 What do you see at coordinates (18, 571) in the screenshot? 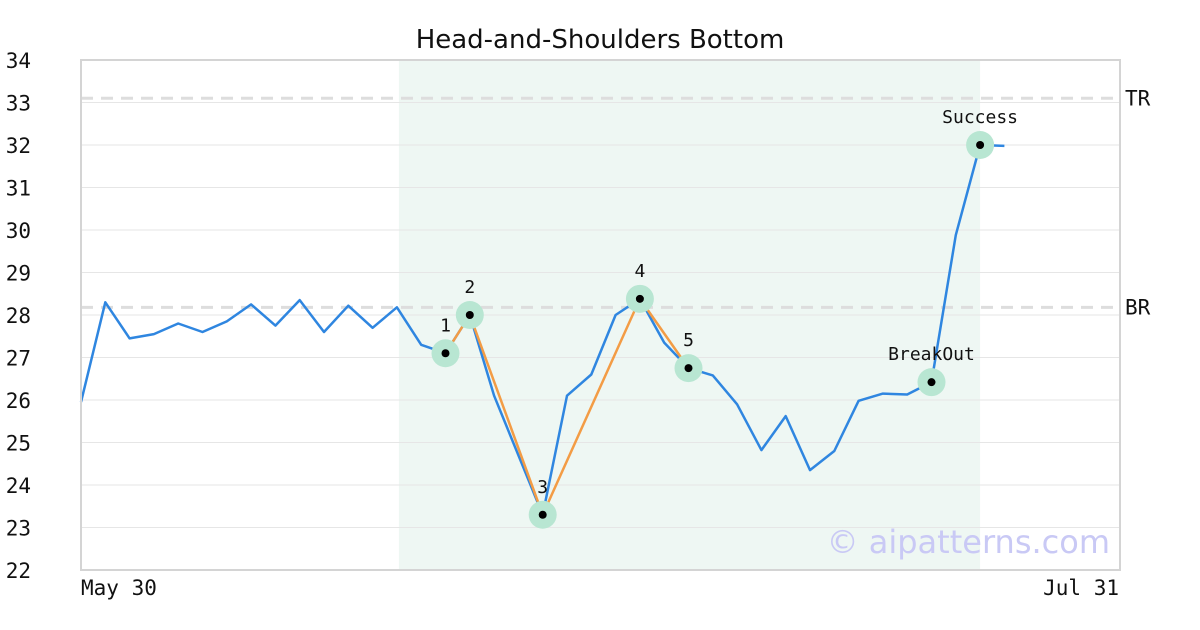
I see `y-tick-label: 22` at bounding box center [18, 571].